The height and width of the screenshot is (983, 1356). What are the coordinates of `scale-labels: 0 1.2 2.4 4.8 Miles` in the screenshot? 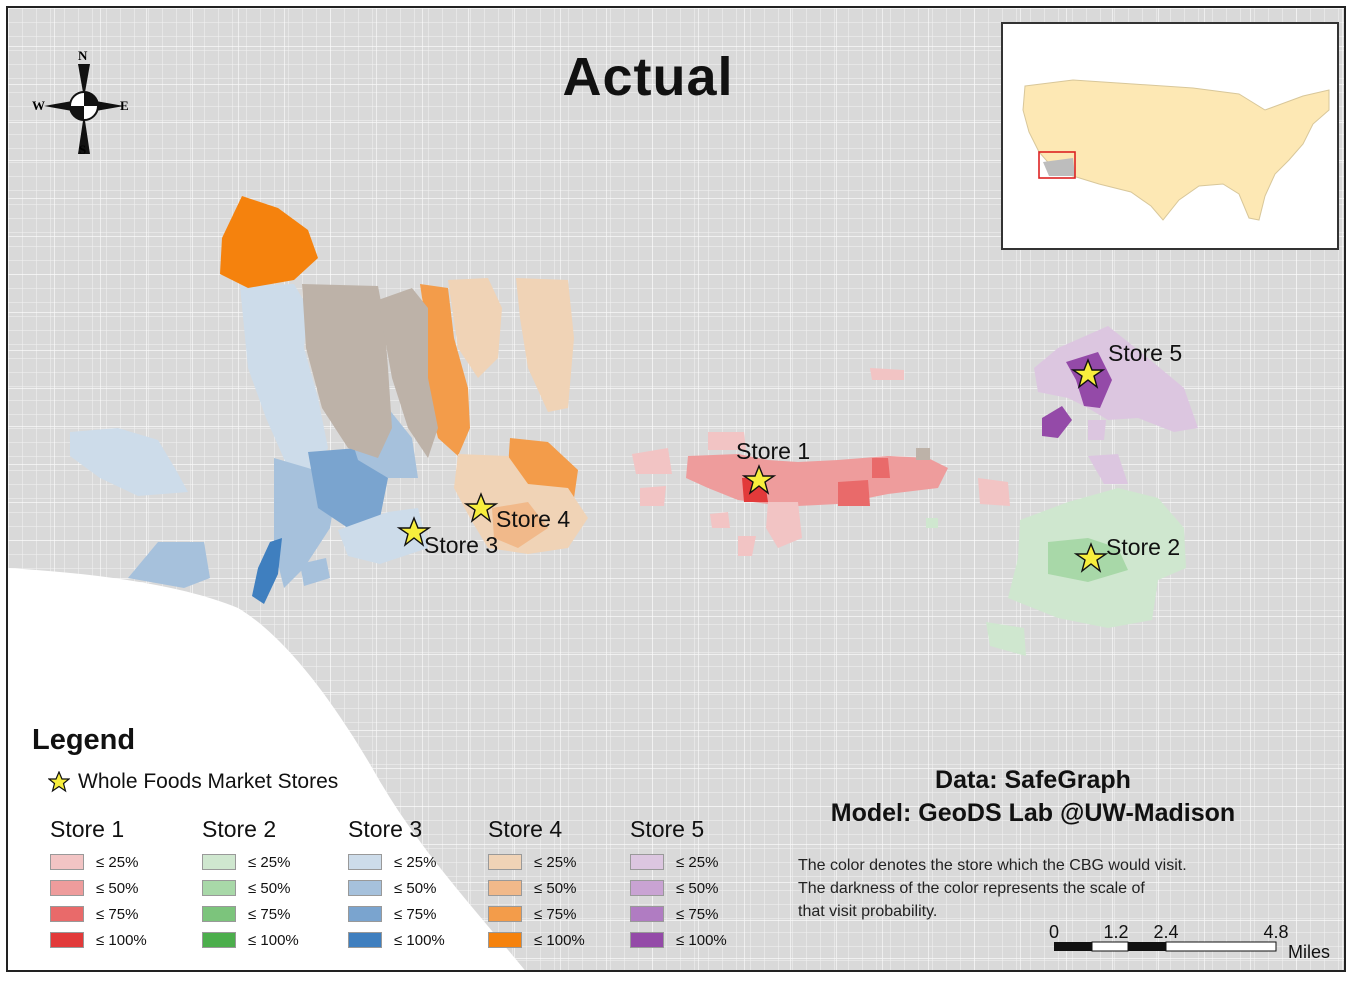 It's located at (1196, 946).